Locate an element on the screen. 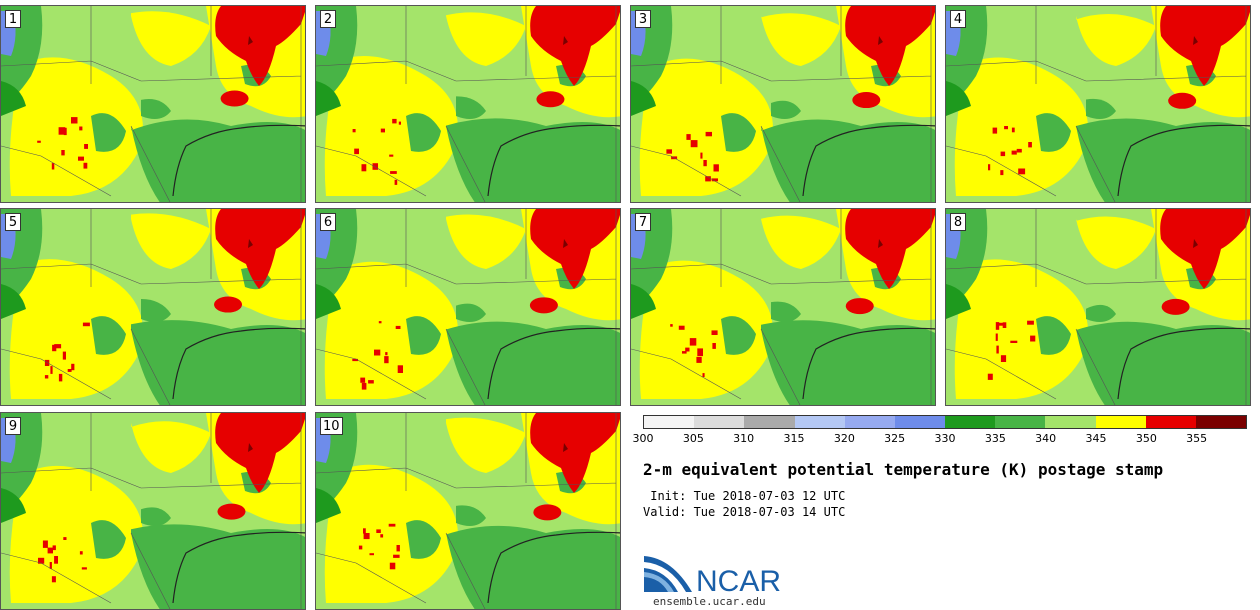 This screenshot has height=610, width=1260. member-panel: 2 is located at coordinates (468, 104).